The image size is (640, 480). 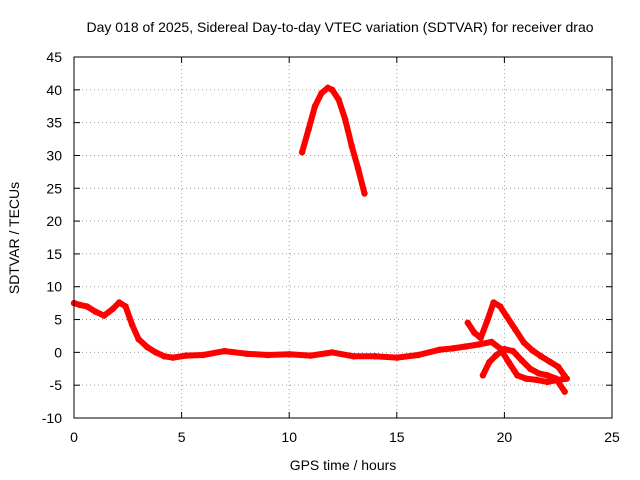 What do you see at coordinates (54, 188) in the screenshot?
I see `y-tick-label: 25` at bounding box center [54, 188].